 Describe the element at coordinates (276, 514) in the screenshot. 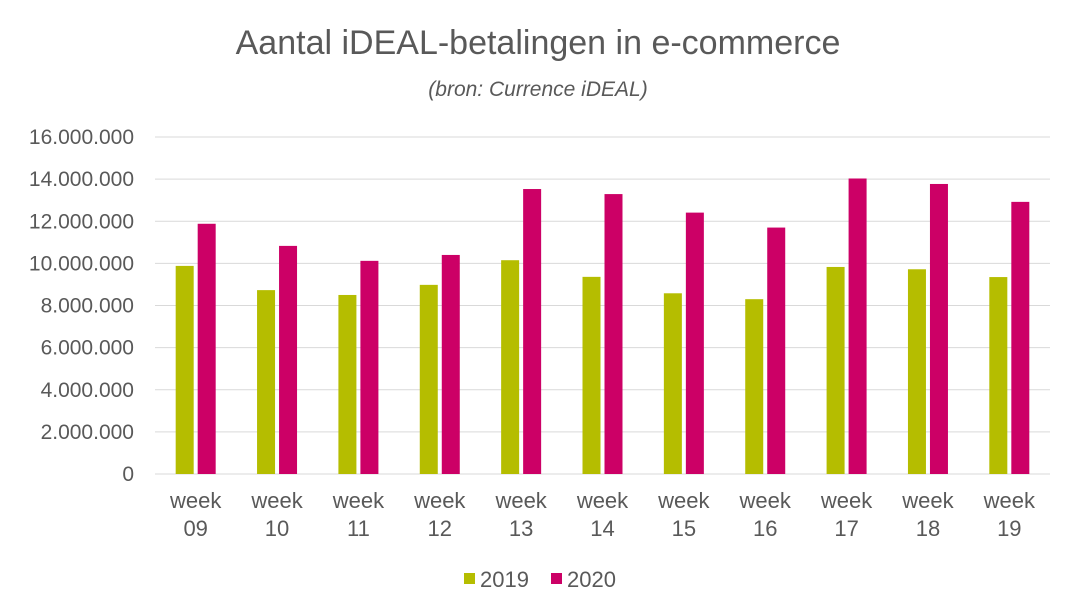

I see `x-tick-label: week 10` at that location.